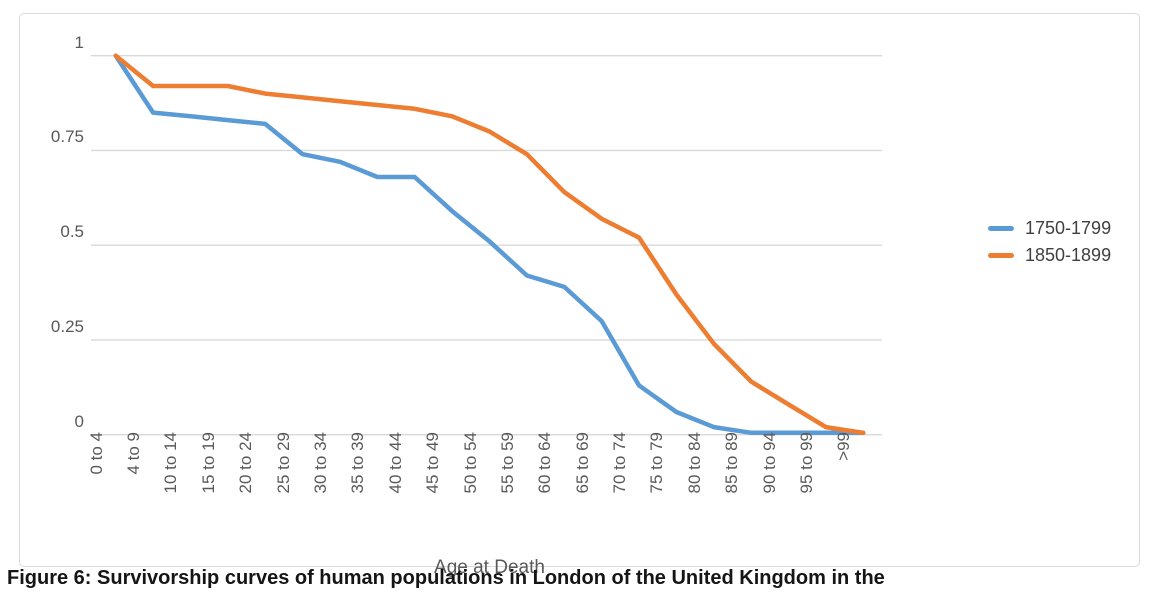  What do you see at coordinates (507, 463) in the screenshot?
I see `x-tick-label: 55 to 59` at bounding box center [507, 463].